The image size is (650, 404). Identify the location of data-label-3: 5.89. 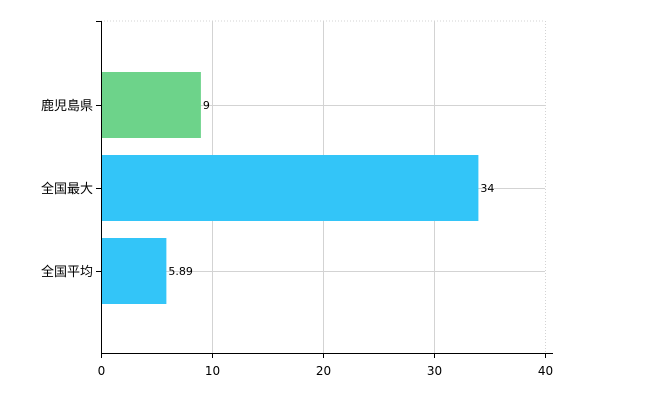
(180, 271).